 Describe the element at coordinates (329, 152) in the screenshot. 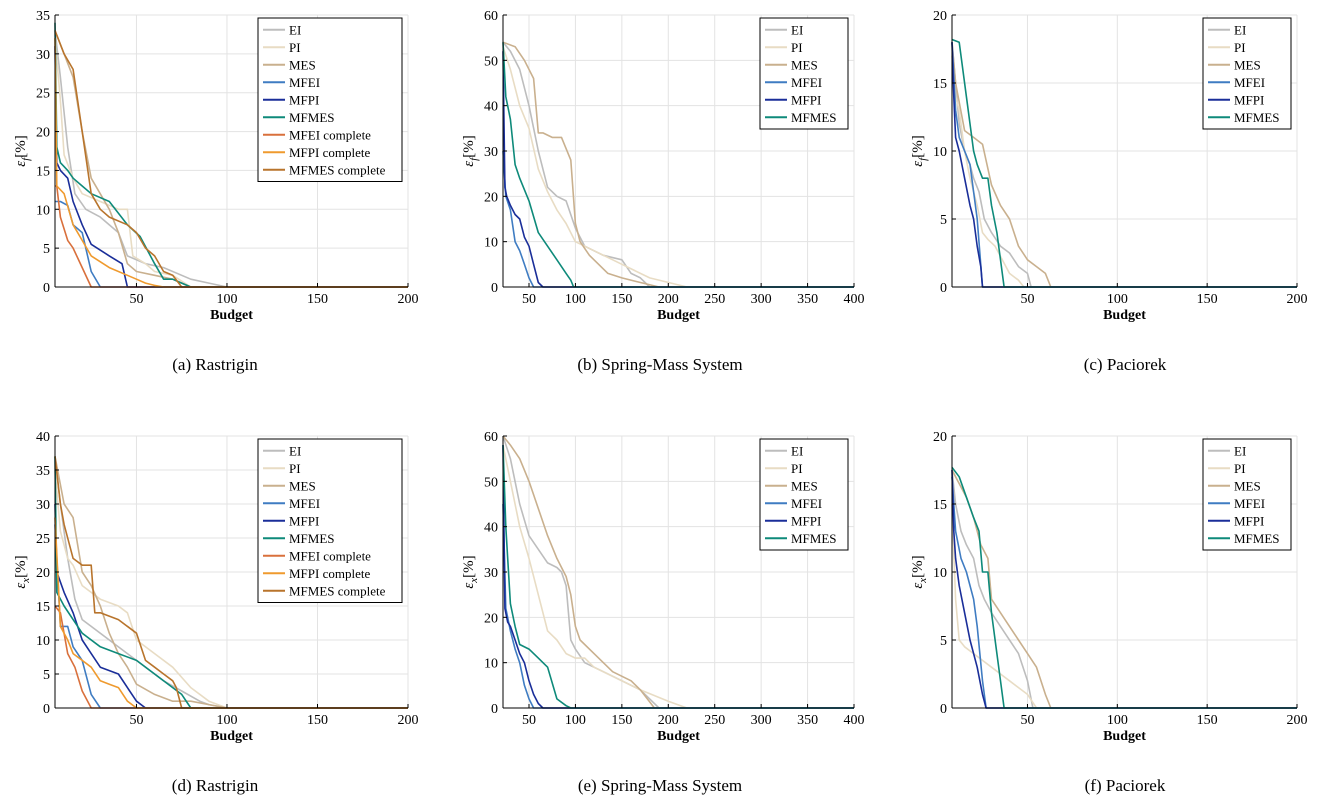

I see `legend-label: MFPI complete` at that location.